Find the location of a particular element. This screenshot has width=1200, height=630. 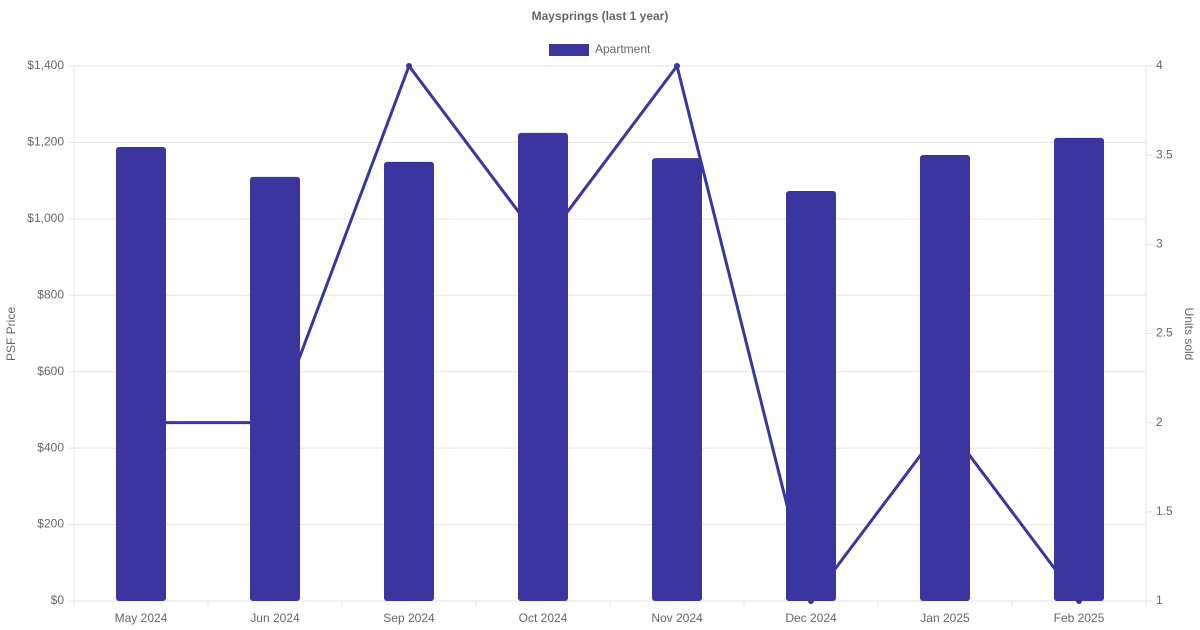

legend-swatch is located at coordinates (569, 50).